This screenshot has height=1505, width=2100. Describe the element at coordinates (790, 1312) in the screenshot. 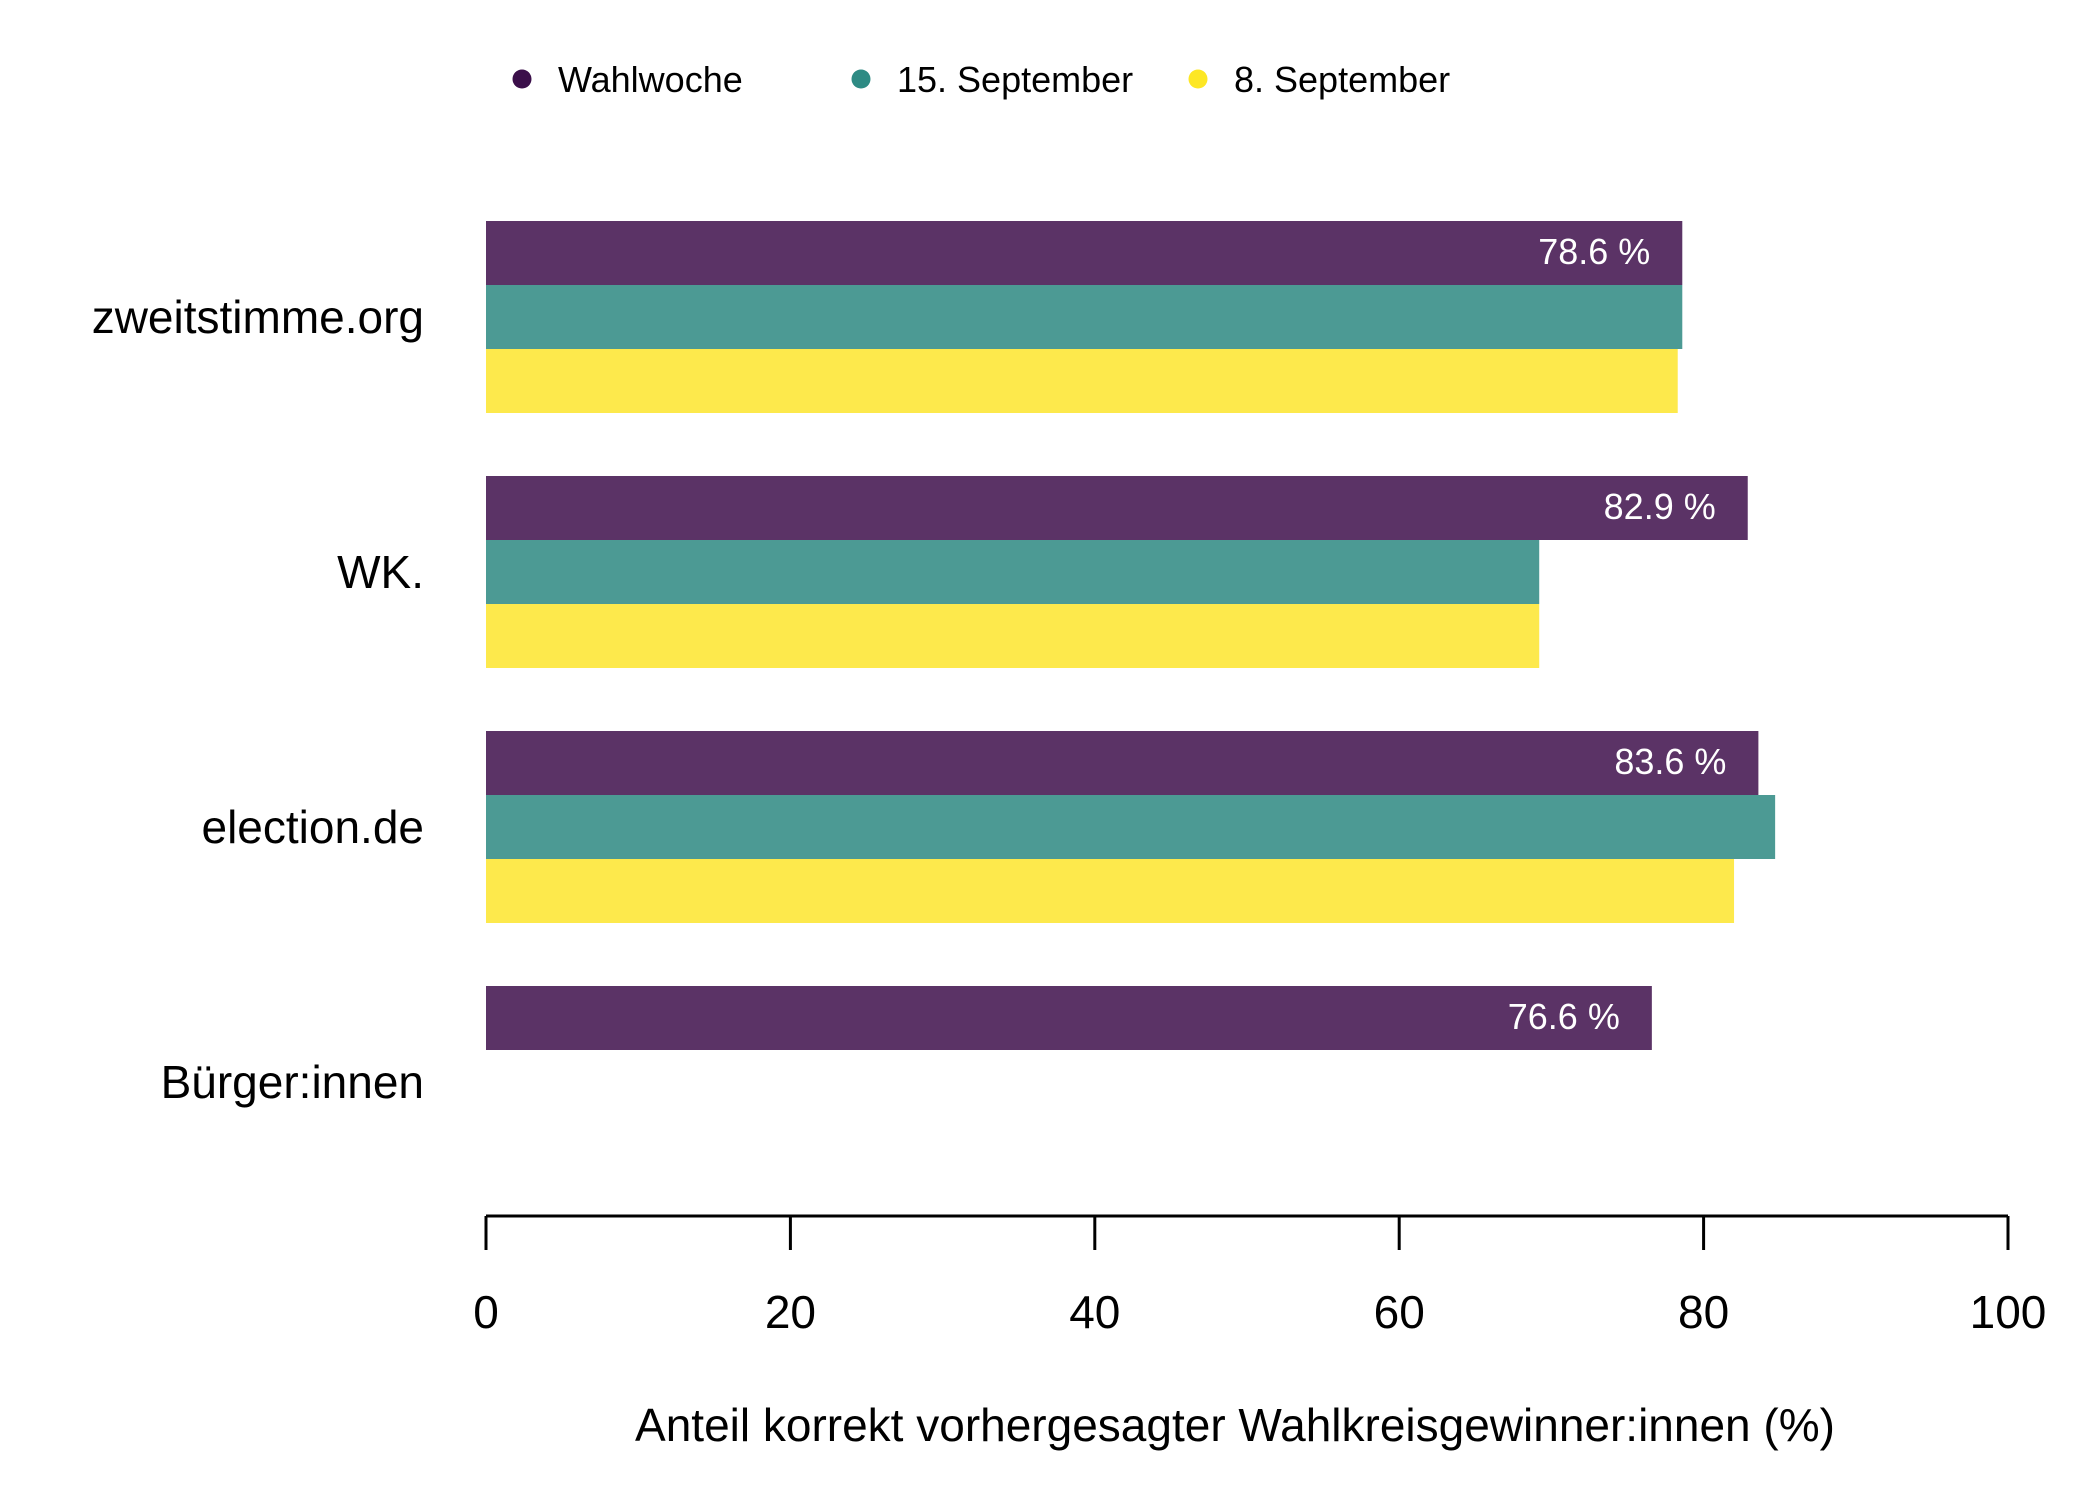

I see `x-tick-label-2: 20` at that location.